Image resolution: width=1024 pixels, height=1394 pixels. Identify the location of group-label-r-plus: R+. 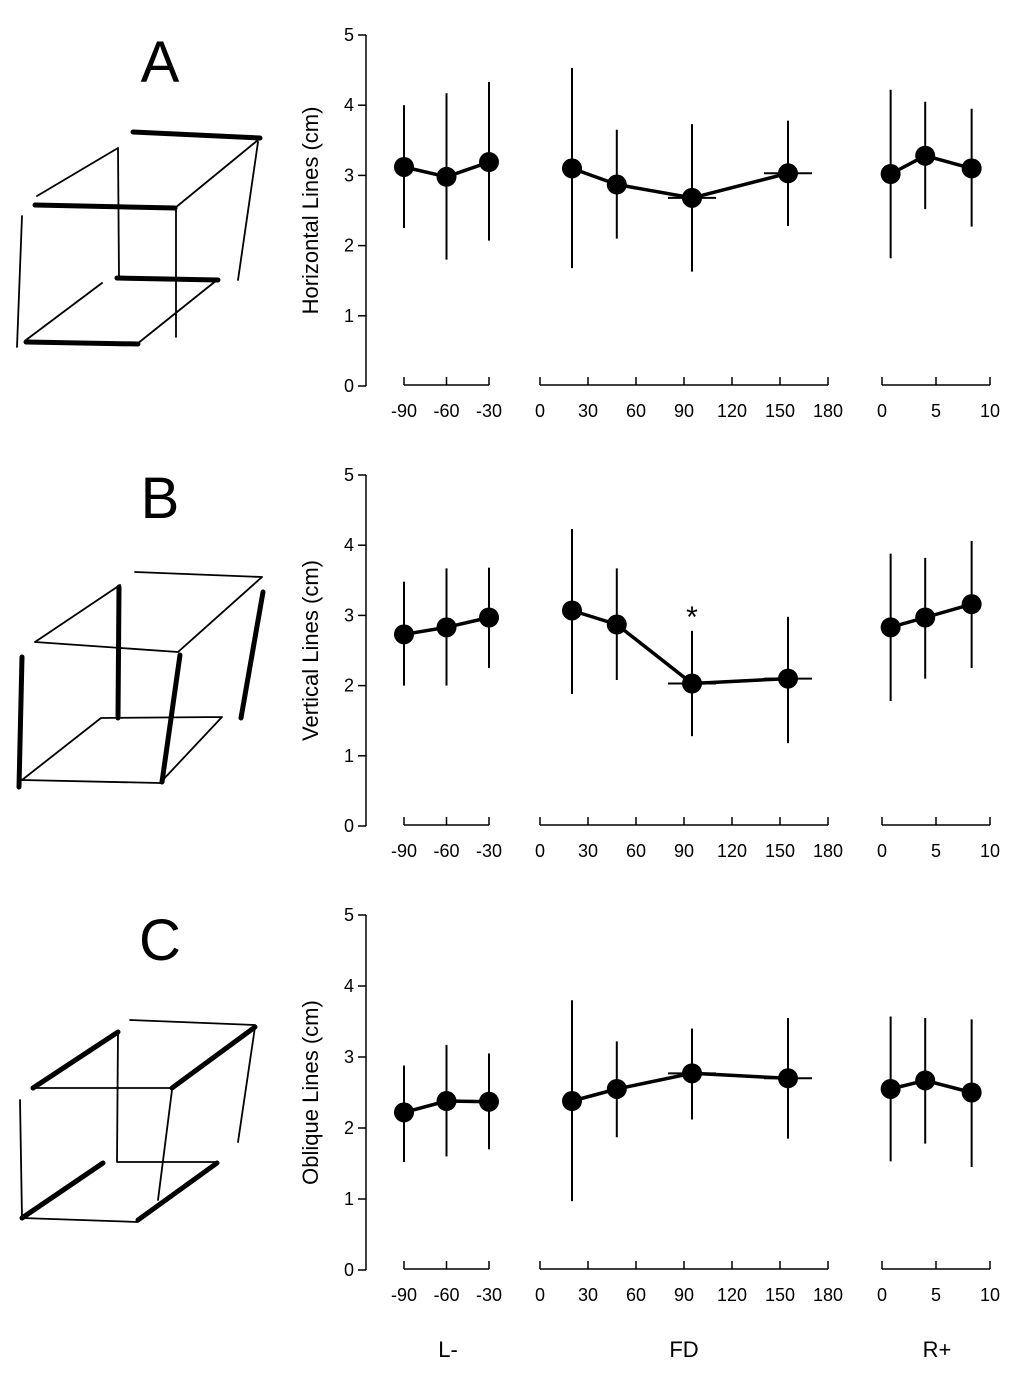
(937, 1349).